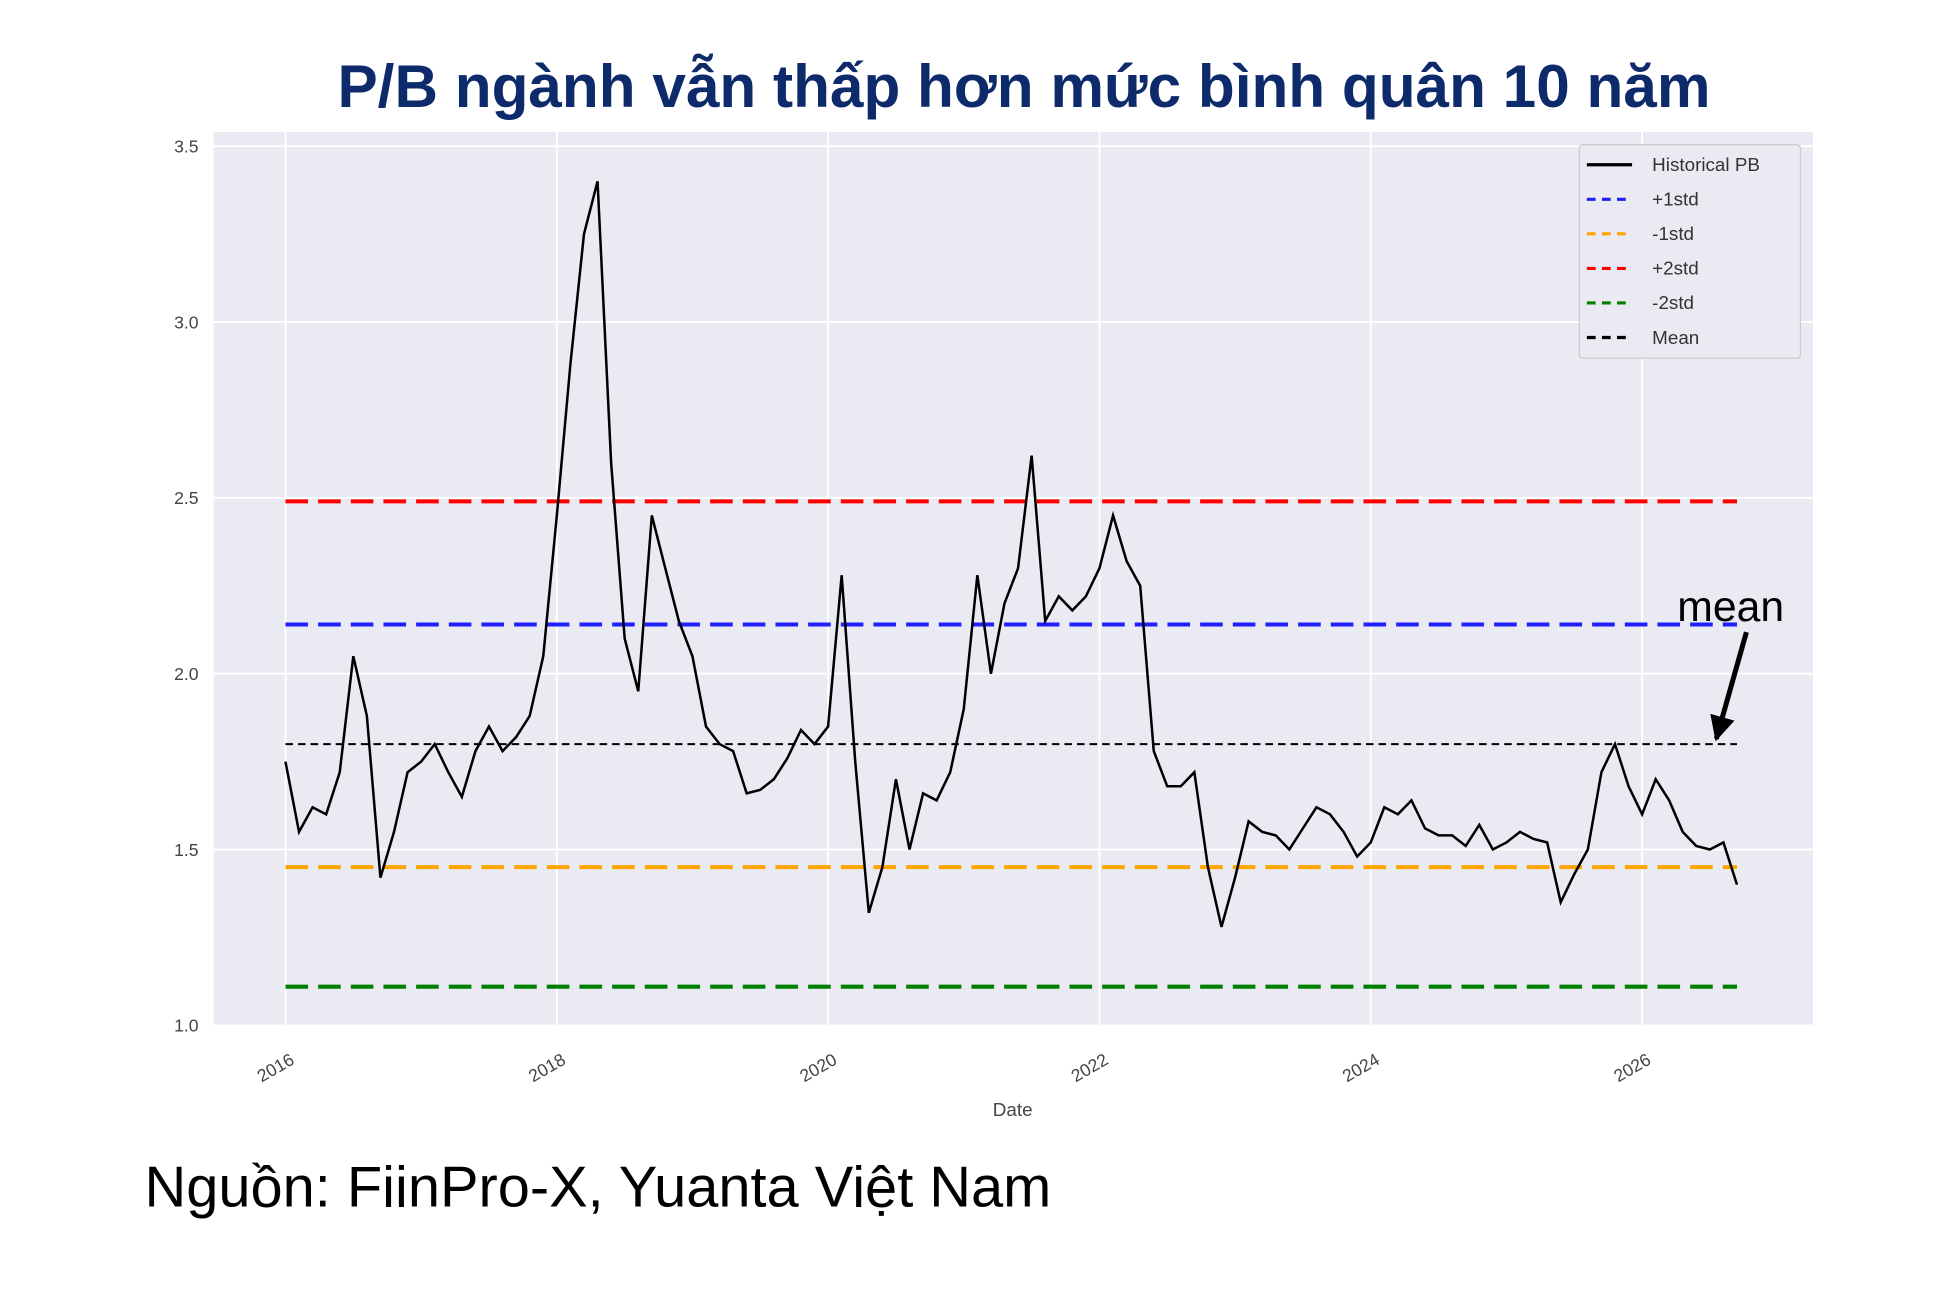 The width and height of the screenshot is (1960, 1312). Describe the element at coordinates (1729, 686) in the screenshot. I see `annotation-arrow` at that location.